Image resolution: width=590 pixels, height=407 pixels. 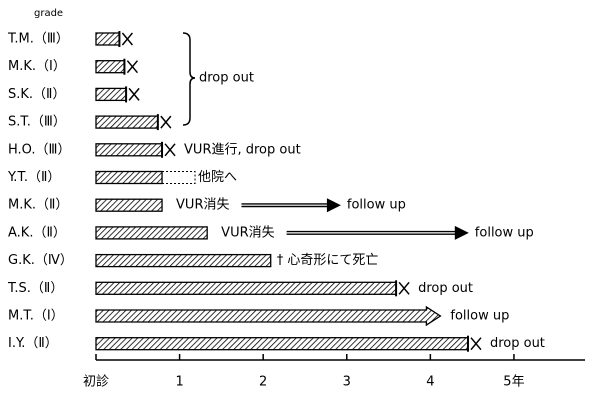 I want to click on note: † 心奇形にて死亡, so click(x=328, y=260).